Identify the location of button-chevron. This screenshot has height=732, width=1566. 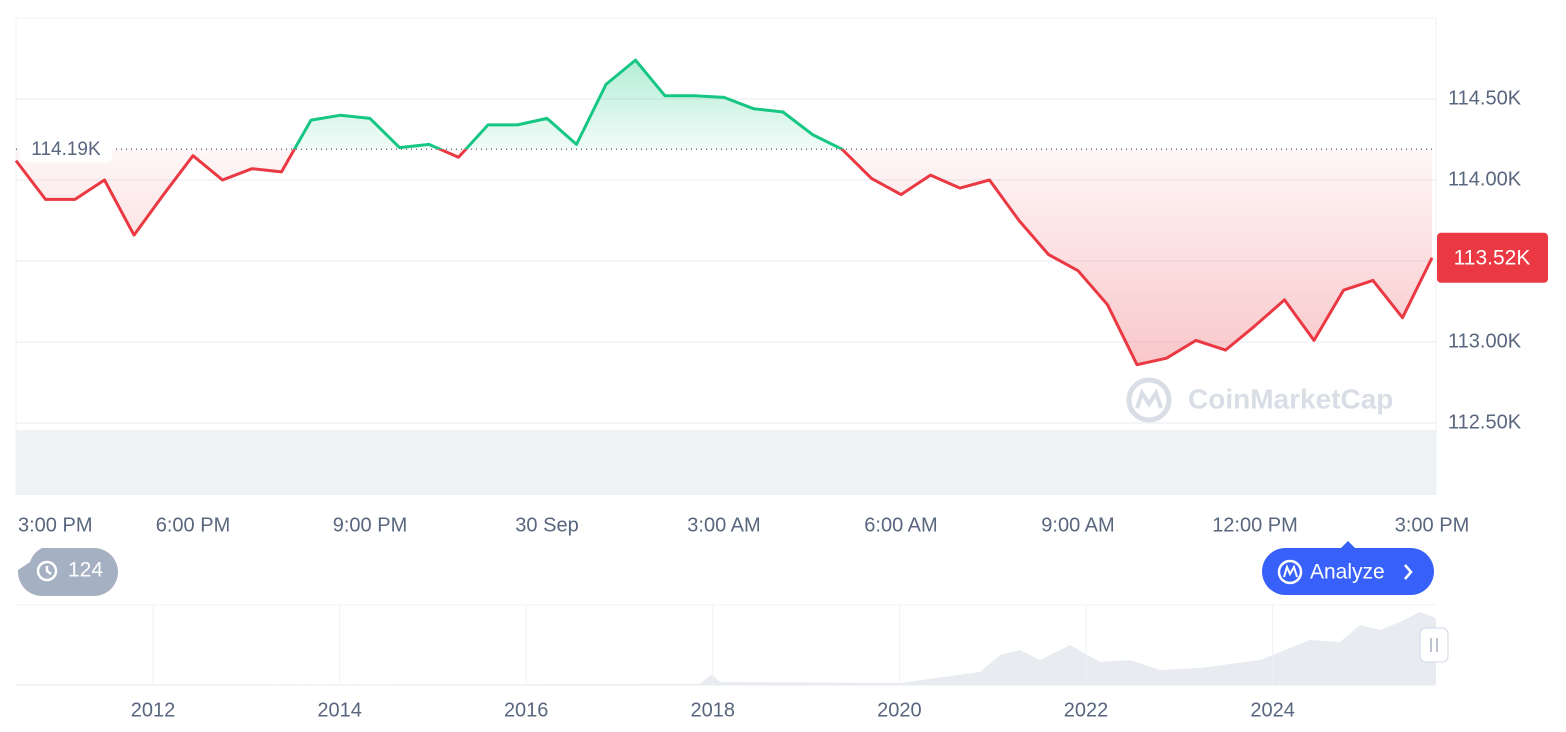
(1408, 572).